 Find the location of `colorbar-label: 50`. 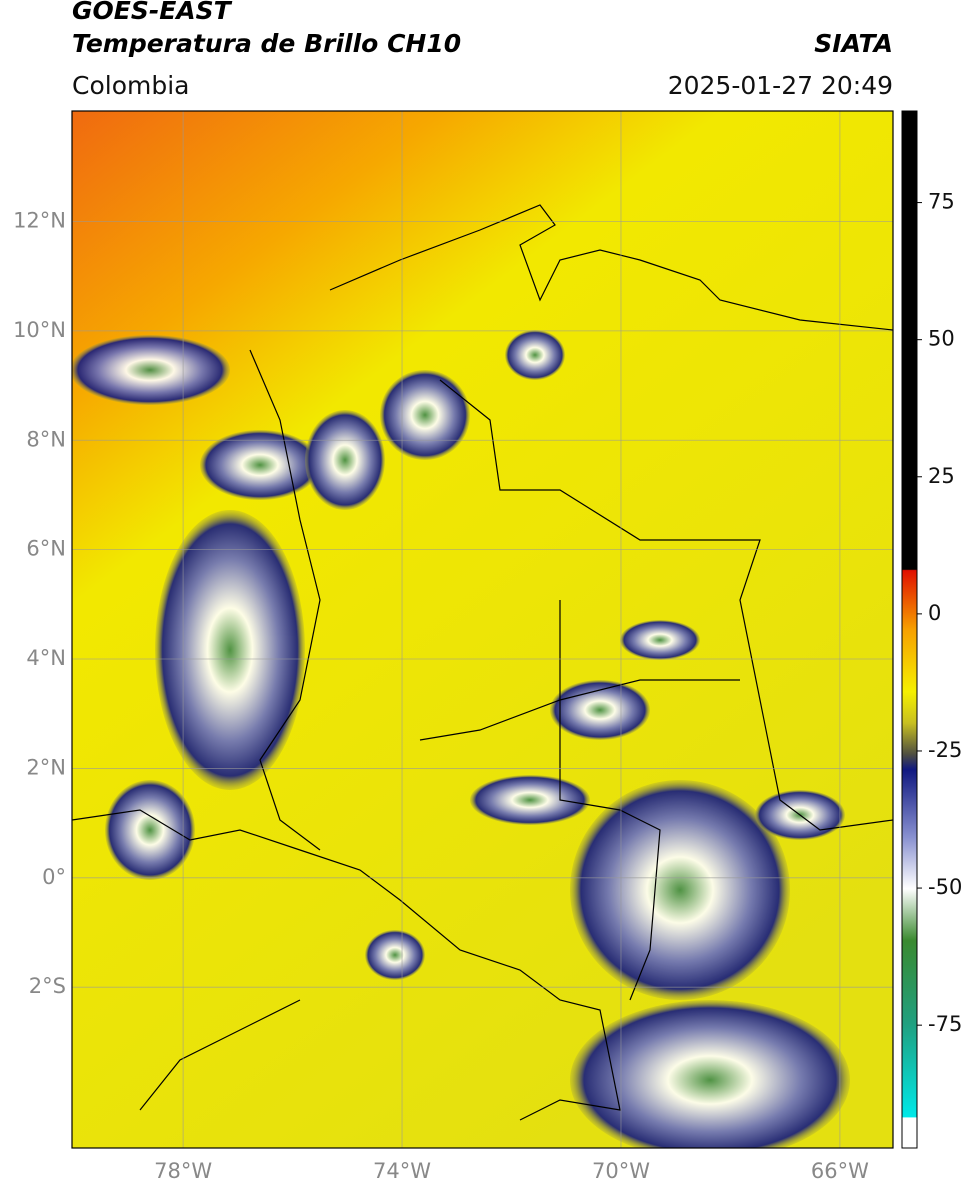

colorbar-label: 50 is located at coordinates (941, 339).